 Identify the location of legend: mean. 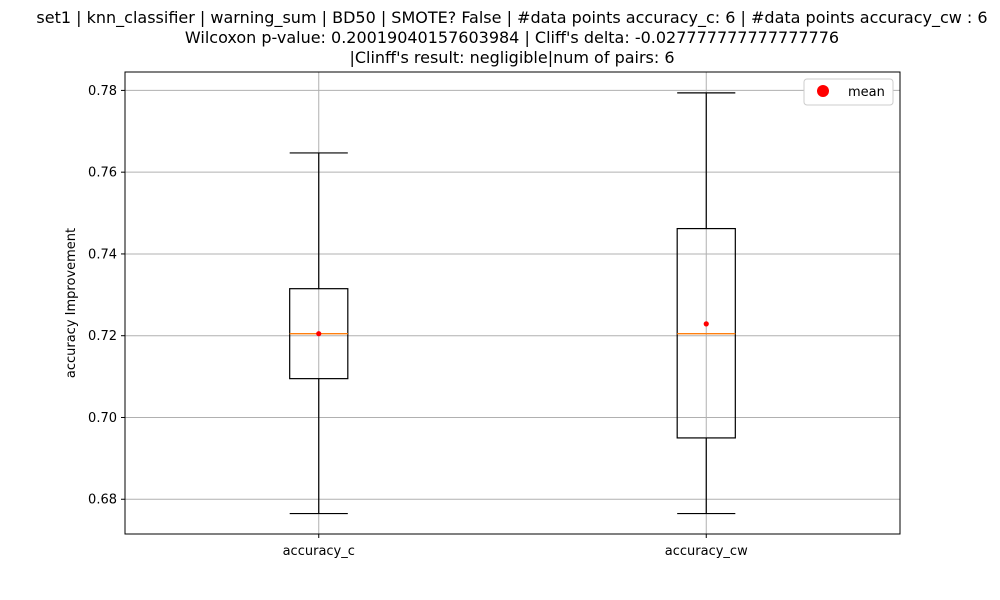
(848, 92).